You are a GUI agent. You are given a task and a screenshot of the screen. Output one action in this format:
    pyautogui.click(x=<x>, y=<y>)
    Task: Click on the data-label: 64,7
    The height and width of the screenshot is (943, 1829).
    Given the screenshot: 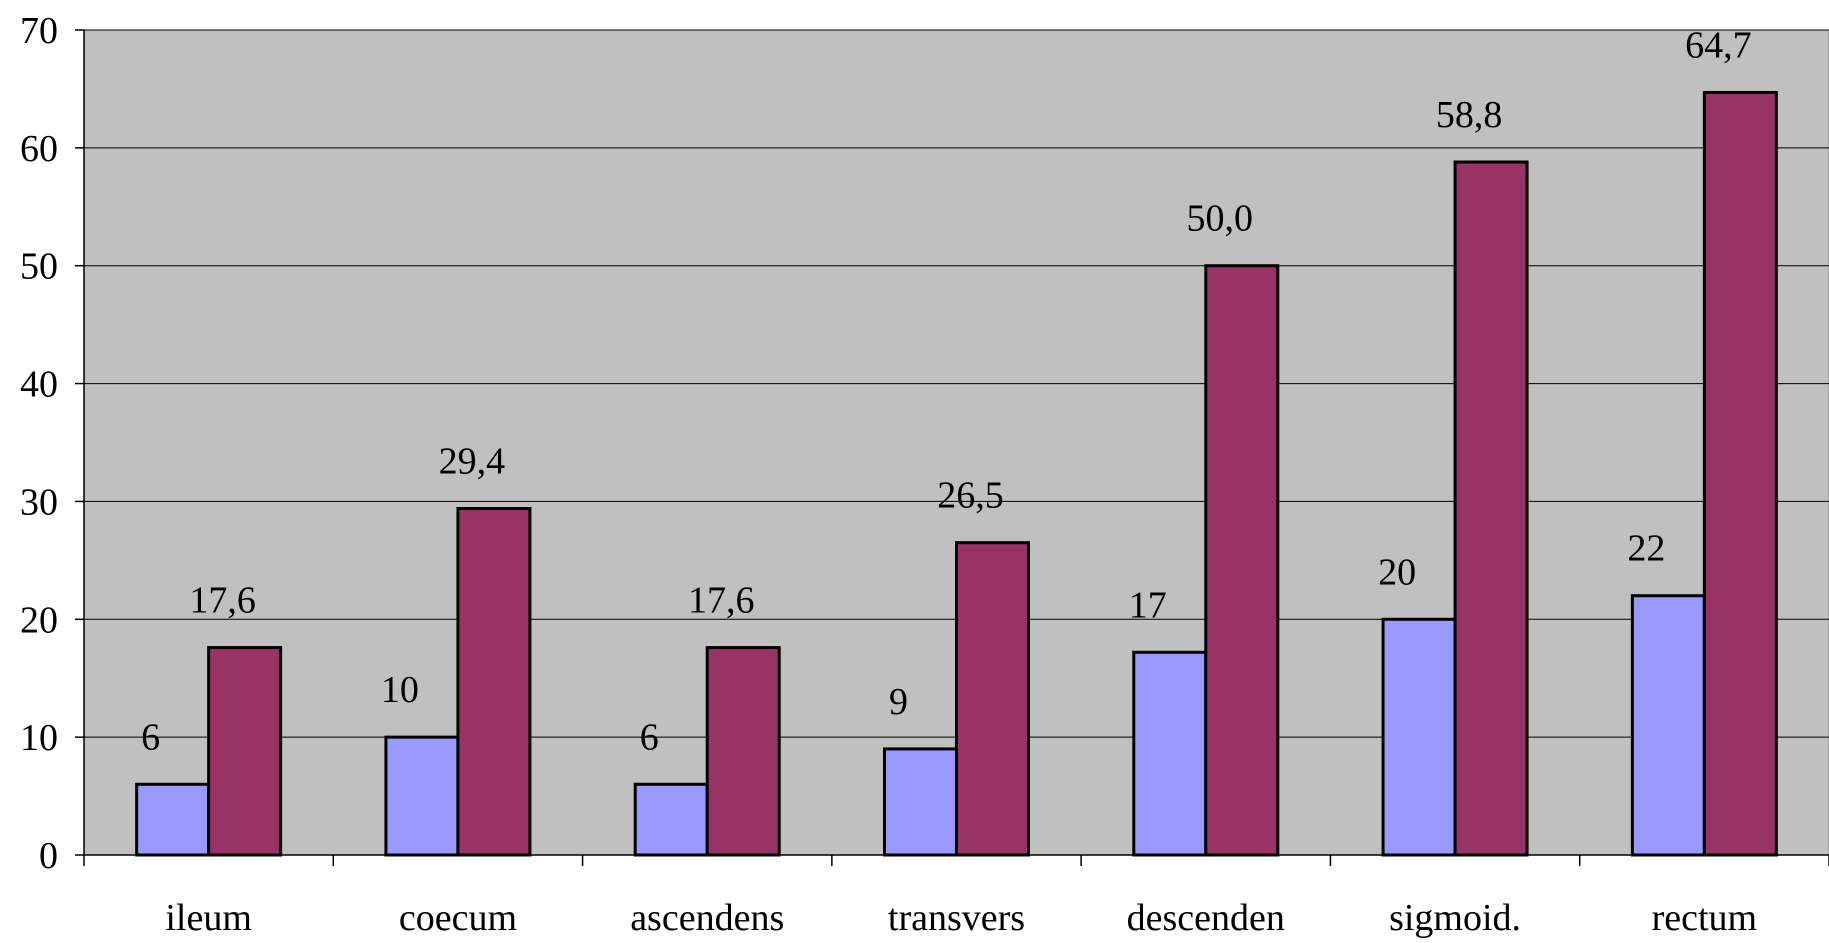 What is the action you would take?
    pyautogui.click(x=1718, y=45)
    